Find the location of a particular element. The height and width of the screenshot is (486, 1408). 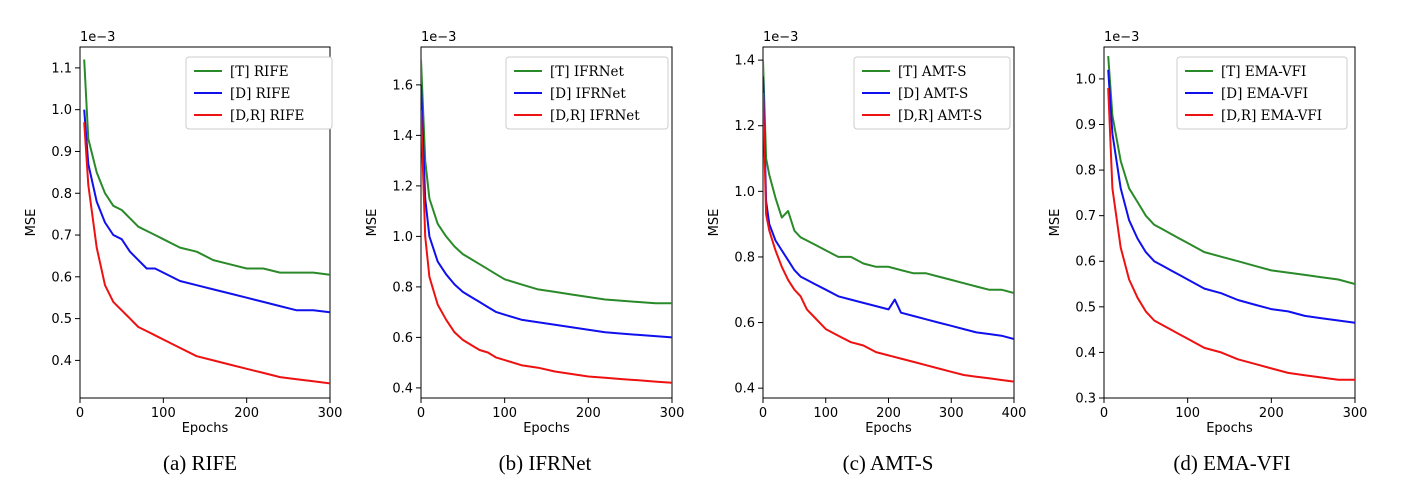

legend-entry: [D] IFRNet is located at coordinates (588, 94).